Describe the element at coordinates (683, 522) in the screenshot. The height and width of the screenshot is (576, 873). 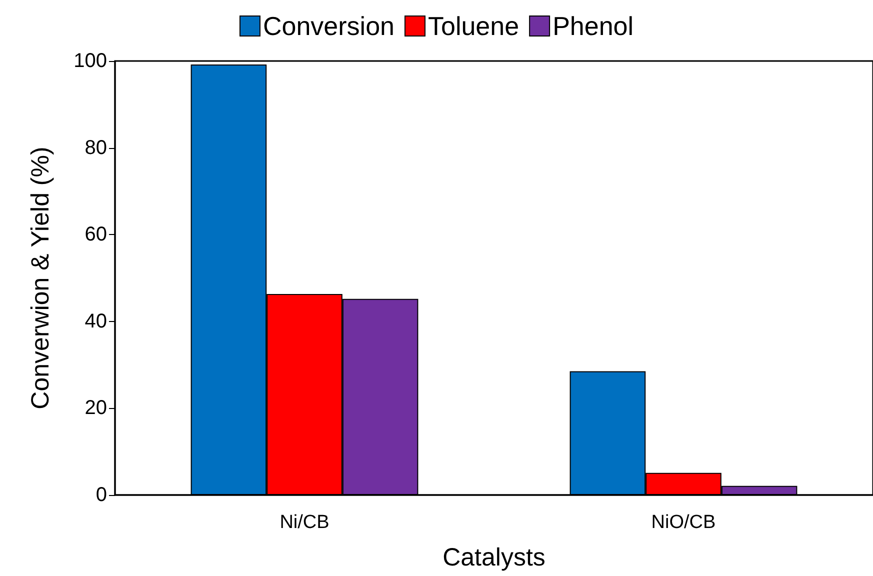
I see `x-tick-label: NiO/CB` at that location.